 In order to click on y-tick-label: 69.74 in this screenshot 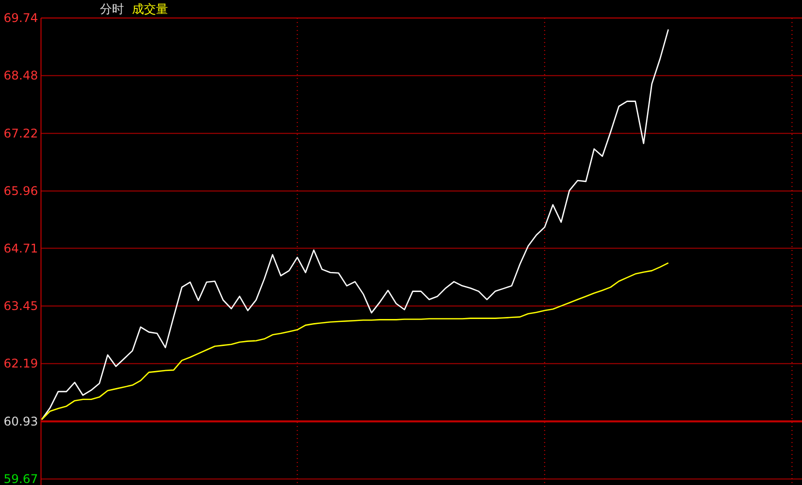, I will do `click(21, 18)`.